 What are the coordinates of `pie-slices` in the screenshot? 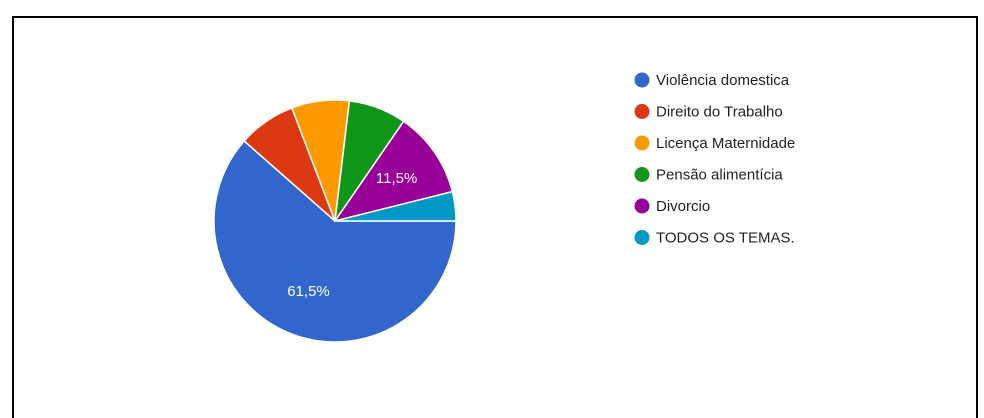 It's located at (335, 221).